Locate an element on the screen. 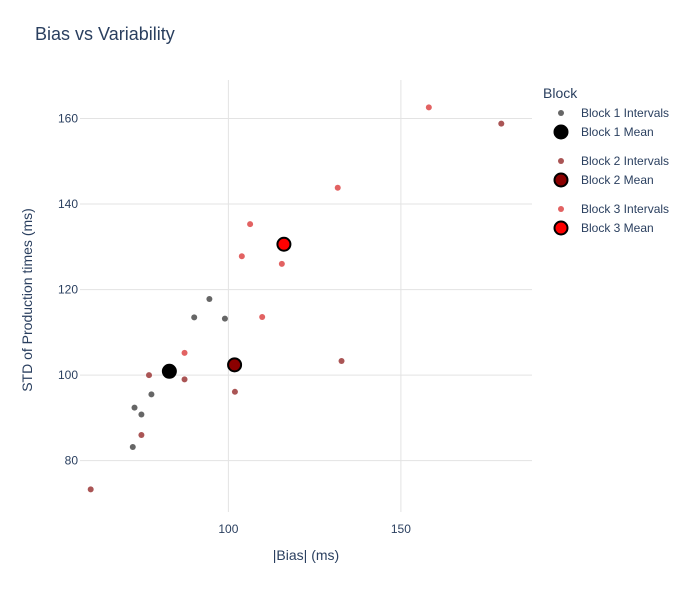 This screenshot has width=700, height=605. y-tick-label: 100 is located at coordinates (68, 375).